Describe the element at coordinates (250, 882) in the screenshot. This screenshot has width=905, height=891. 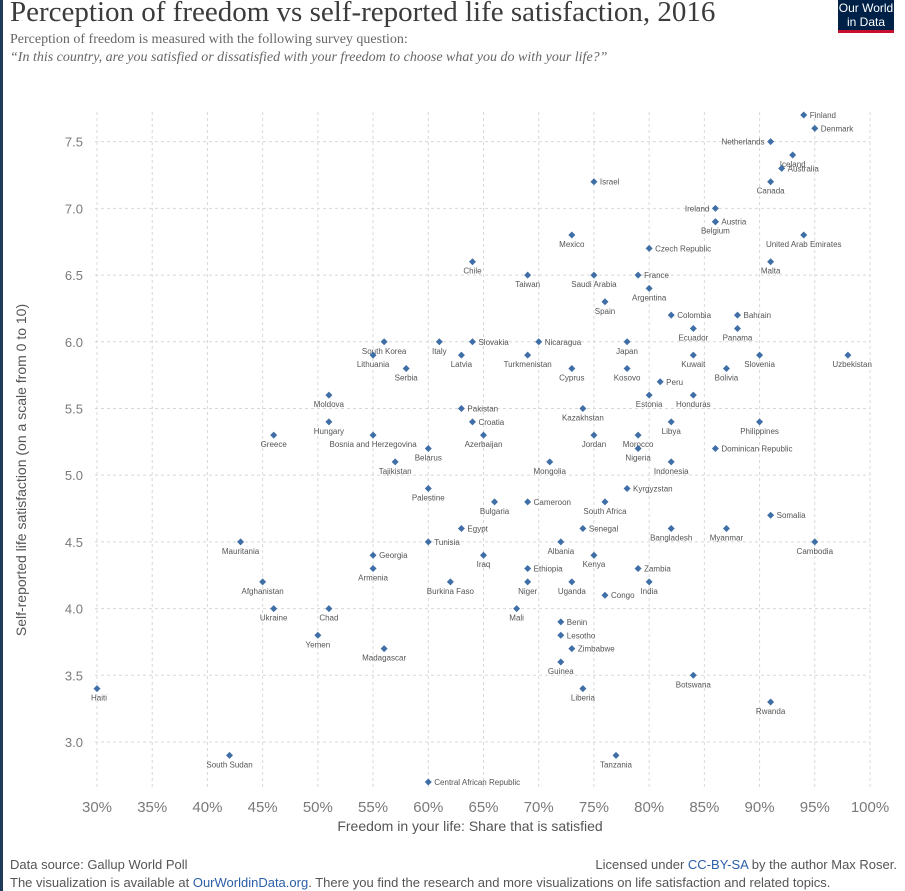
I see `owid-link: OurWorldinData.org` at that location.